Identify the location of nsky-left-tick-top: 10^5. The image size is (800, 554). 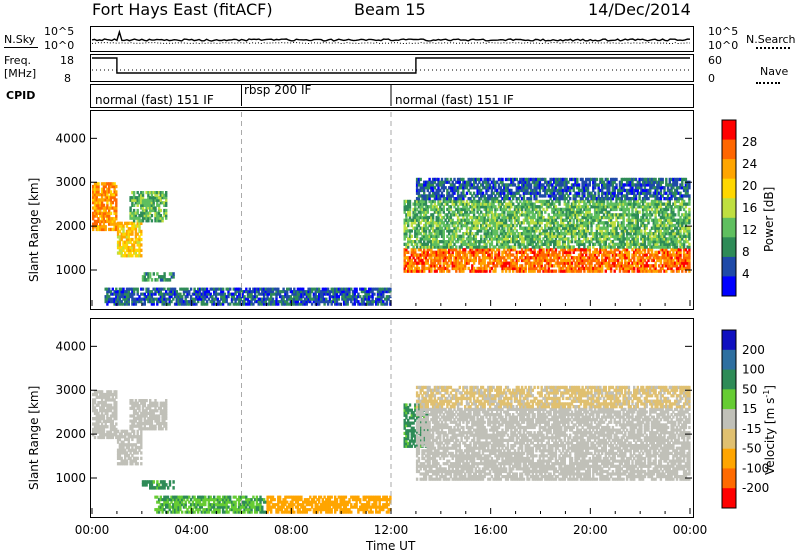
(59, 31).